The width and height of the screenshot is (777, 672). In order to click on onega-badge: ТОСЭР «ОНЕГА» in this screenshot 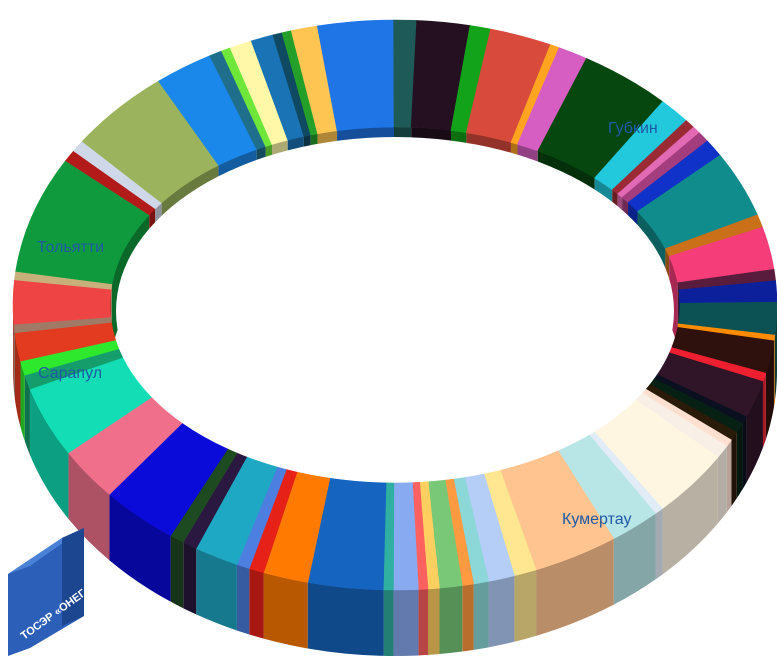, I will do `click(53, 592)`.